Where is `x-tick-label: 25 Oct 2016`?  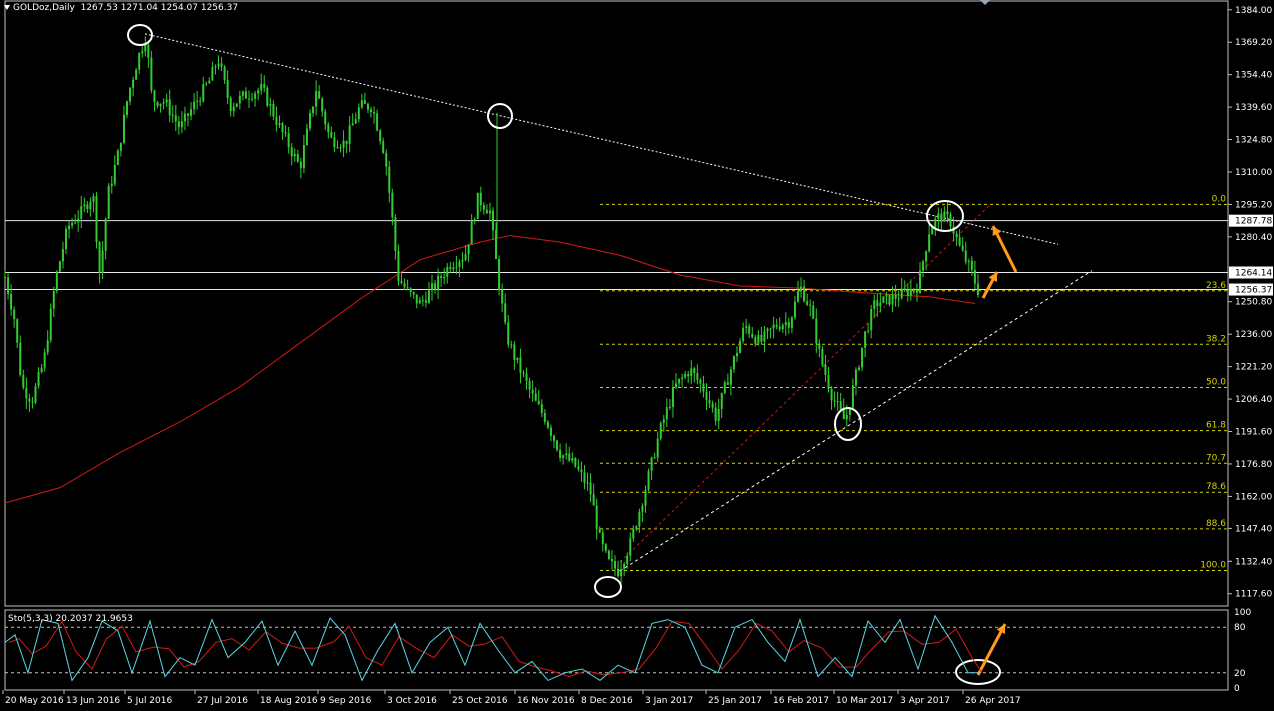
x-tick-label: 25 Oct 2016 is located at coordinates (480, 701).